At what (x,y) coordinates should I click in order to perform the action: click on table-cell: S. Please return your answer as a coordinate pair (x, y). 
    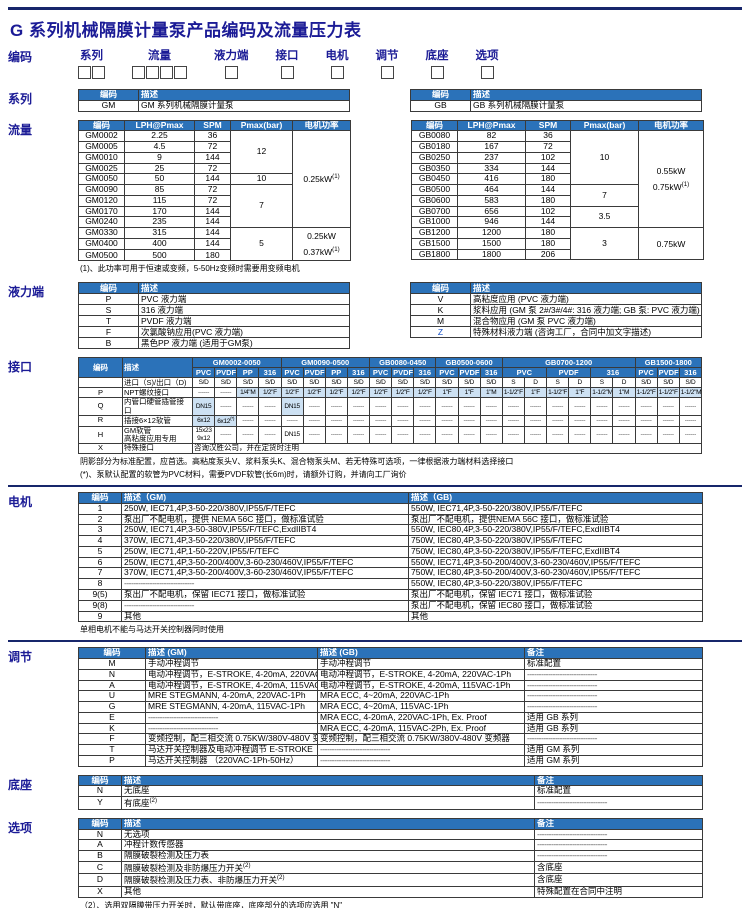
    Looking at the image, I should click on (602, 383).